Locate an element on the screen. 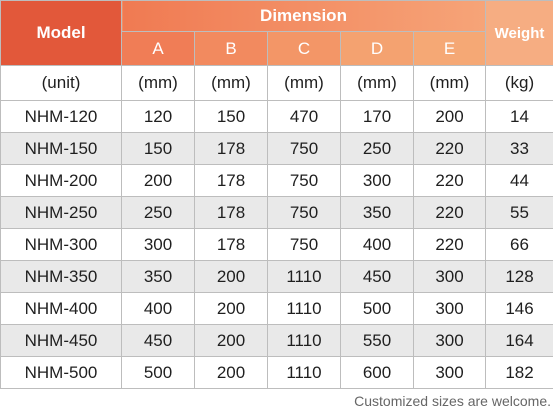 The height and width of the screenshot is (416, 553). model-header: Model is located at coordinates (61, 33).